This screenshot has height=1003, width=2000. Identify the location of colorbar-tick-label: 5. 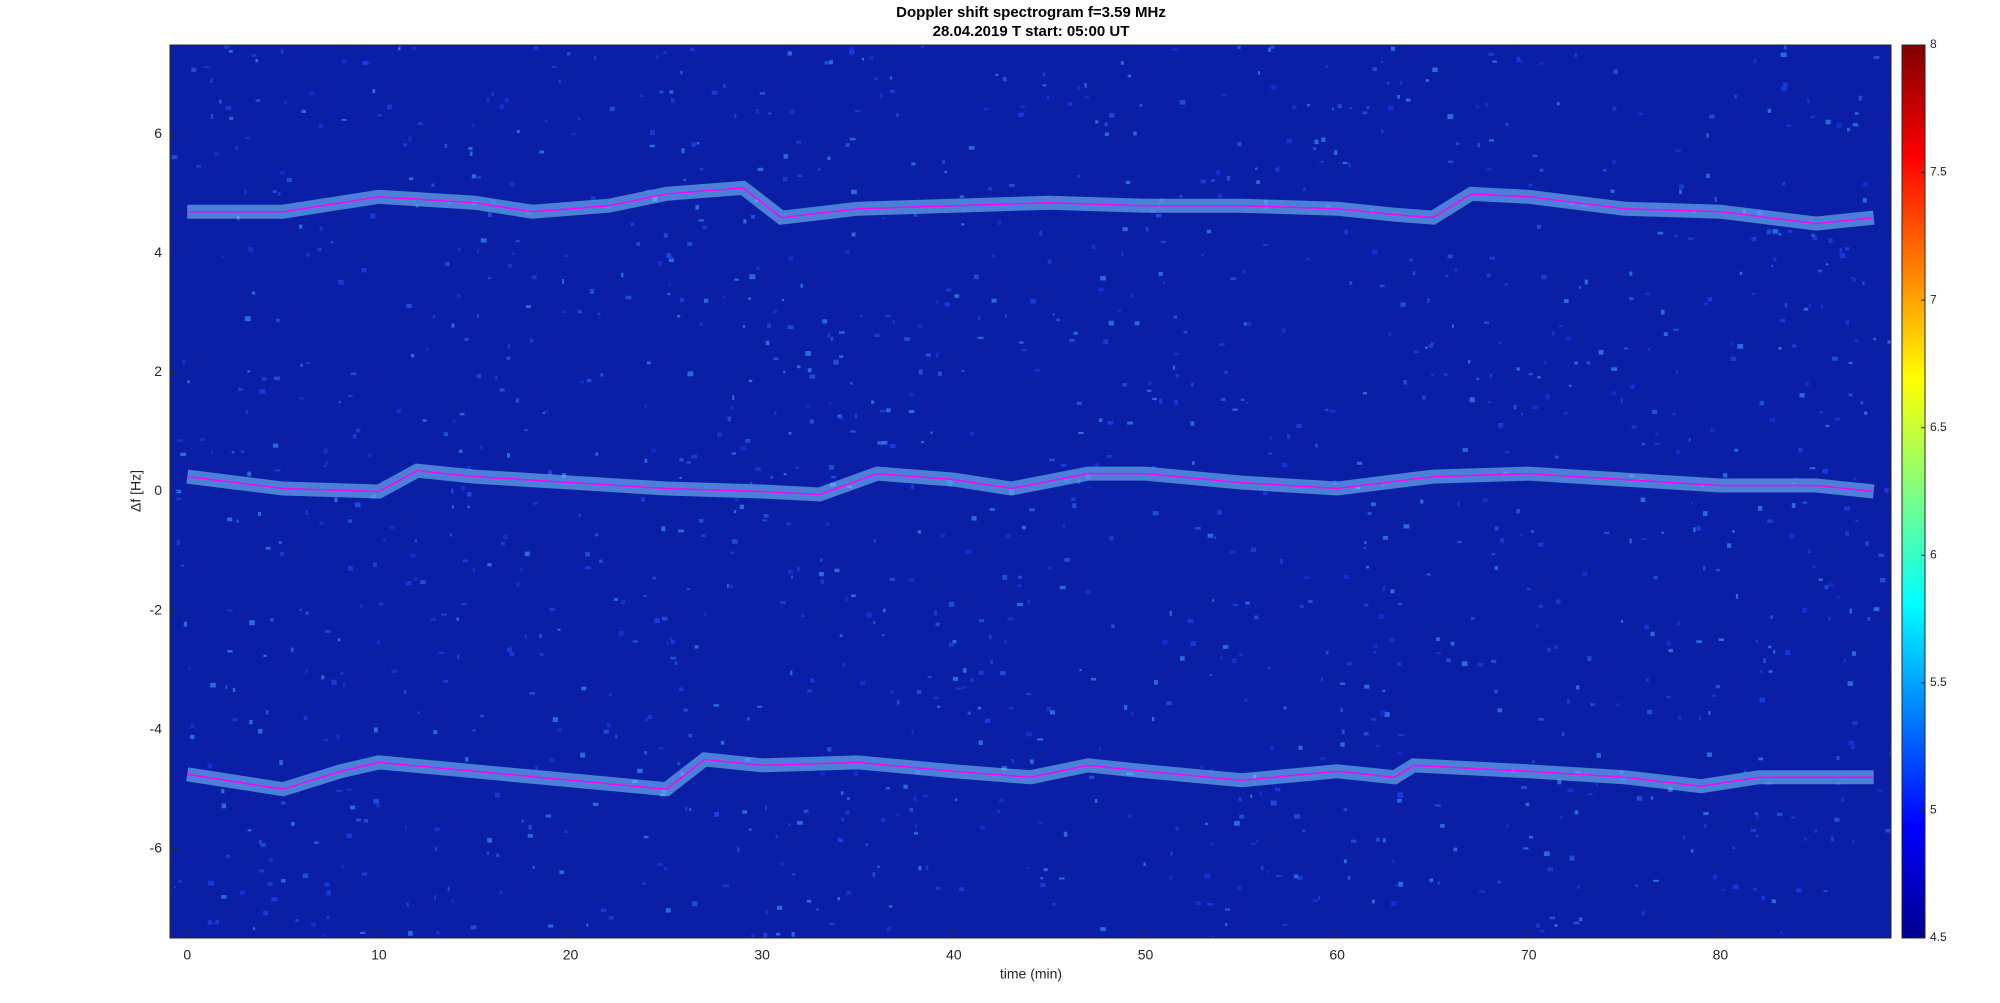
(1933, 810).